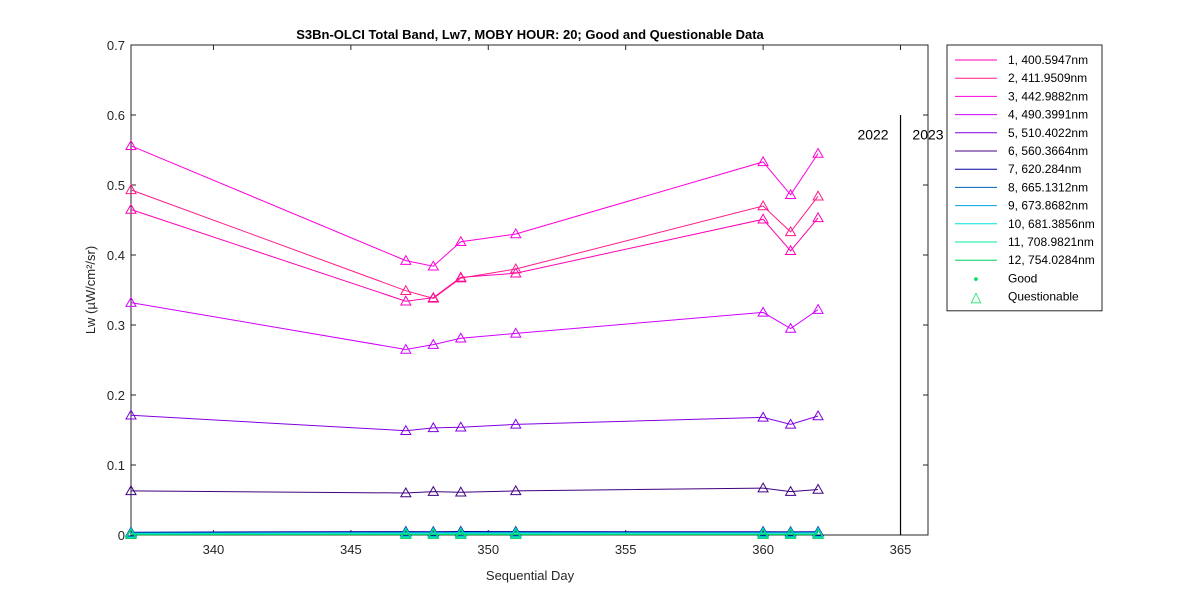  What do you see at coordinates (121, 535) in the screenshot?
I see `y-tick-label: 0` at bounding box center [121, 535].